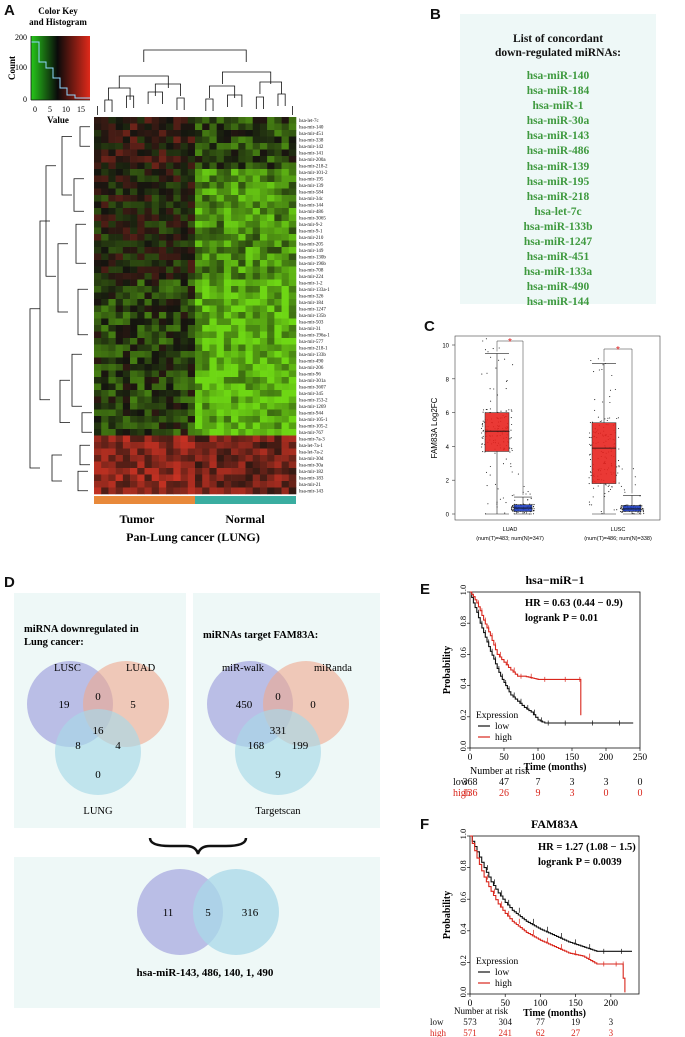 The width and height of the screenshot is (685, 1037). What do you see at coordinates (314, 336) in the screenshot?
I see `heatmap-row-label: hsa-mir-196a-1` at bounding box center [314, 336].